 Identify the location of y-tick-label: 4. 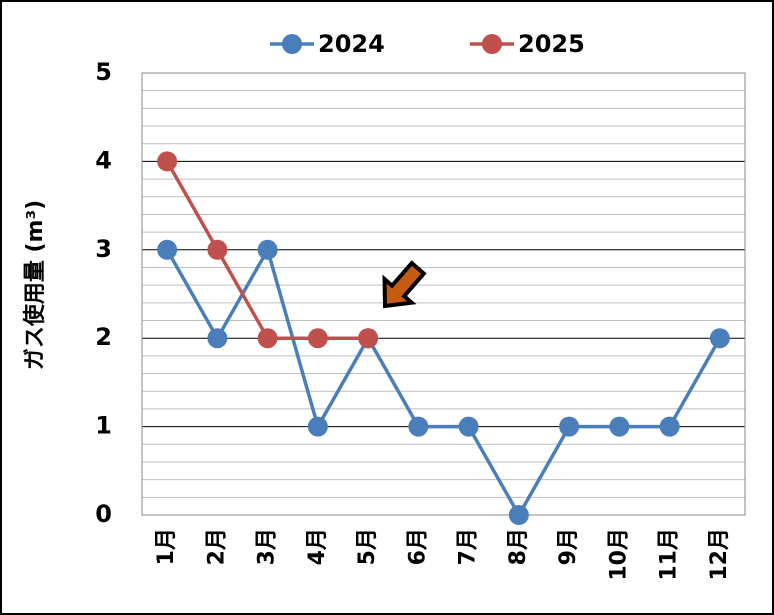
(103, 160).